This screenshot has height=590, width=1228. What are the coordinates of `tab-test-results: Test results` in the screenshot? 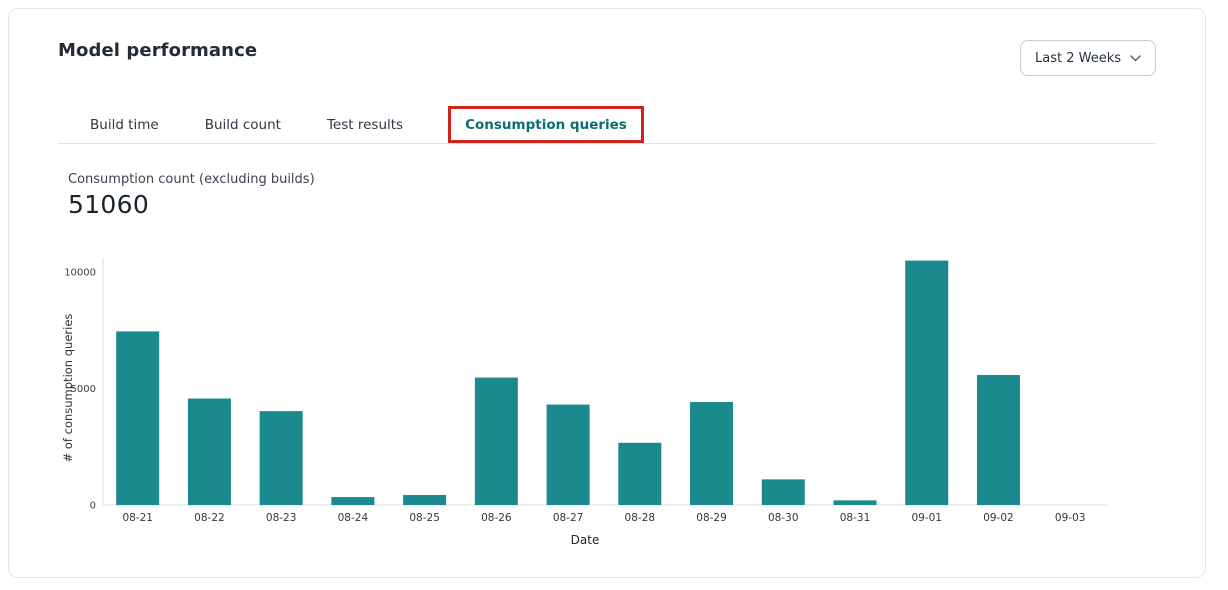 It's located at (365, 124).